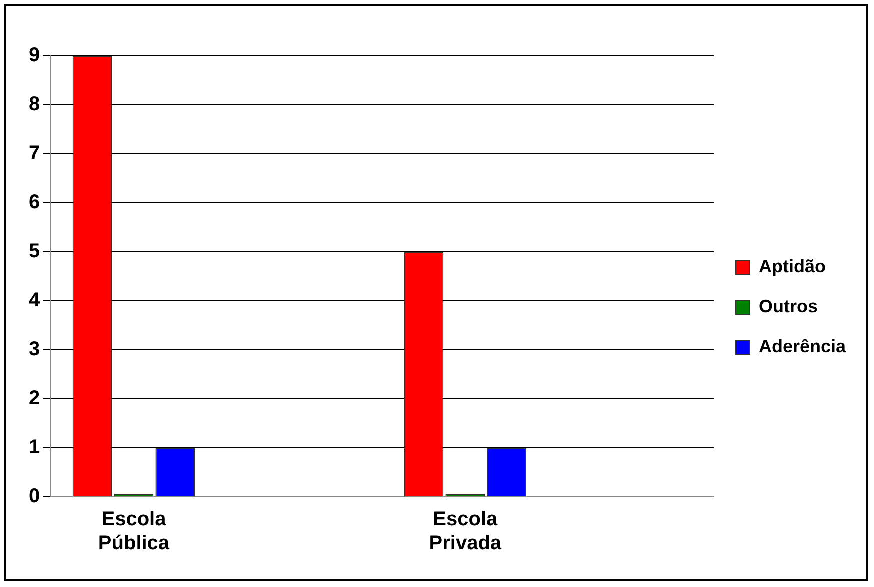 The height and width of the screenshot is (587, 874). Describe the element at coordinates (134, 531) in the screenshot. I see `x-tick-label: Escola Pública` at that location.